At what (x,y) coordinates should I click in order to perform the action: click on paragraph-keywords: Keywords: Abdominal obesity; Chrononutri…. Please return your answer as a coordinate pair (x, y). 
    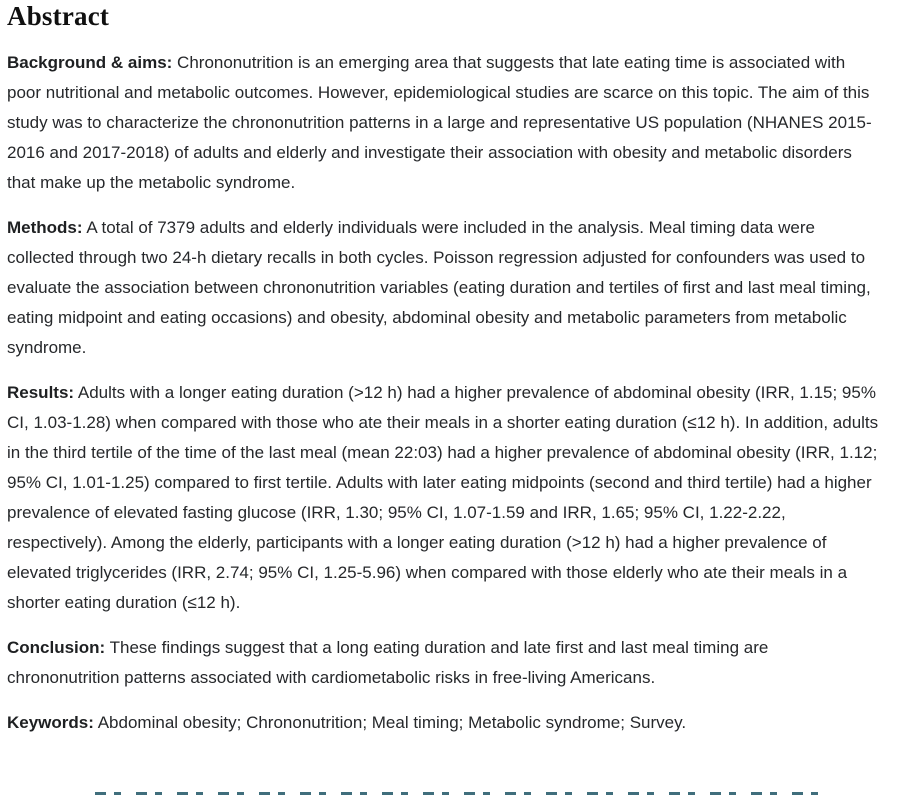
    Looking at the image, I should click on (445, 723).